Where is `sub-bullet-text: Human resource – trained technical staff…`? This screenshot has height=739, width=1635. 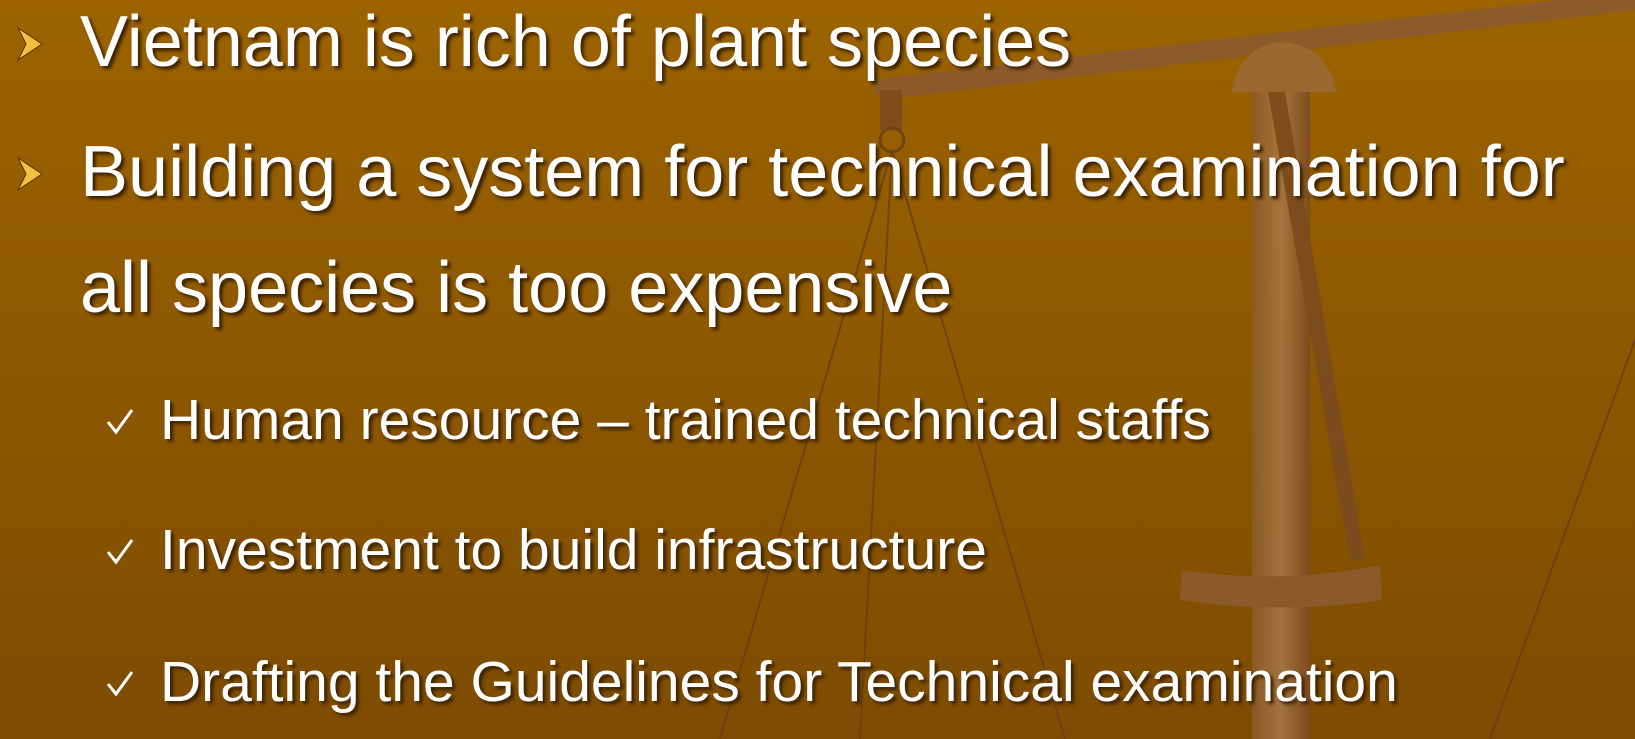
sub-bullet-text: Human resource – trained technical staff… is located at coordinates (685, 420).